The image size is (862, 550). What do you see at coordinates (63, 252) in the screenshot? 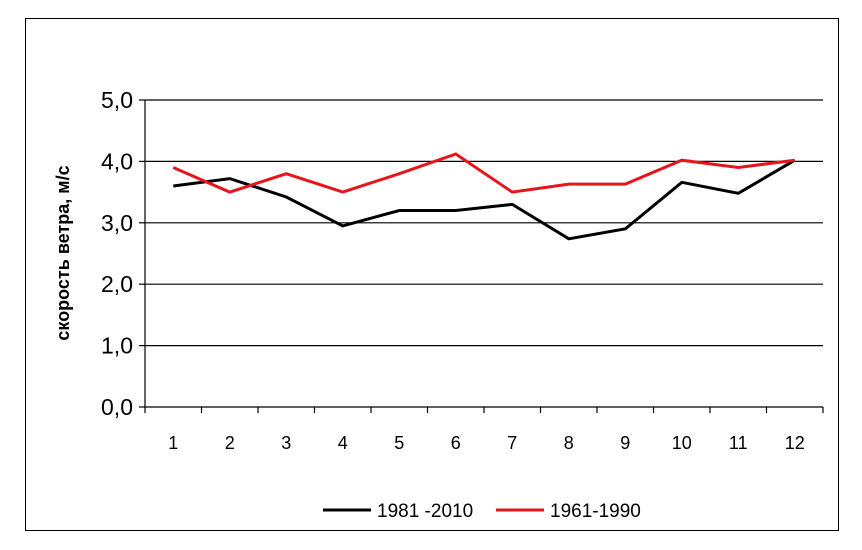
I see `y-axis-label: скорость ветра, м/с` at bounding box center [63, 252].